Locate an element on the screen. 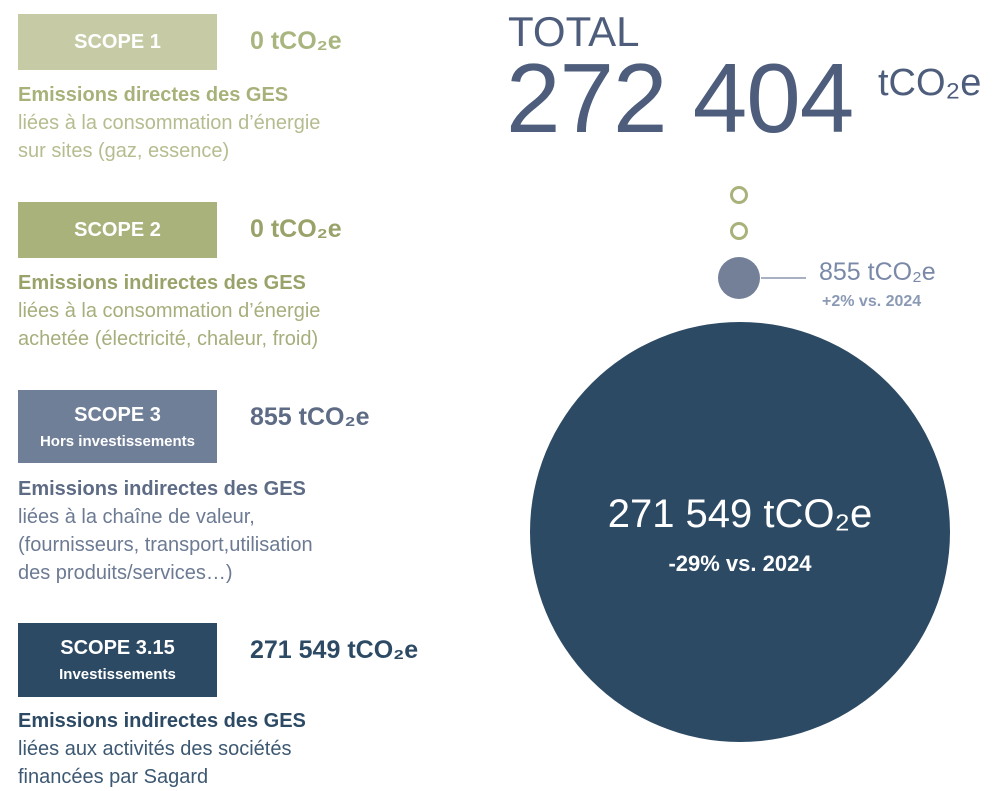 This screenshot has height=791, width=998. total-unit: tCO₂e is located at coordinates (930, 83).